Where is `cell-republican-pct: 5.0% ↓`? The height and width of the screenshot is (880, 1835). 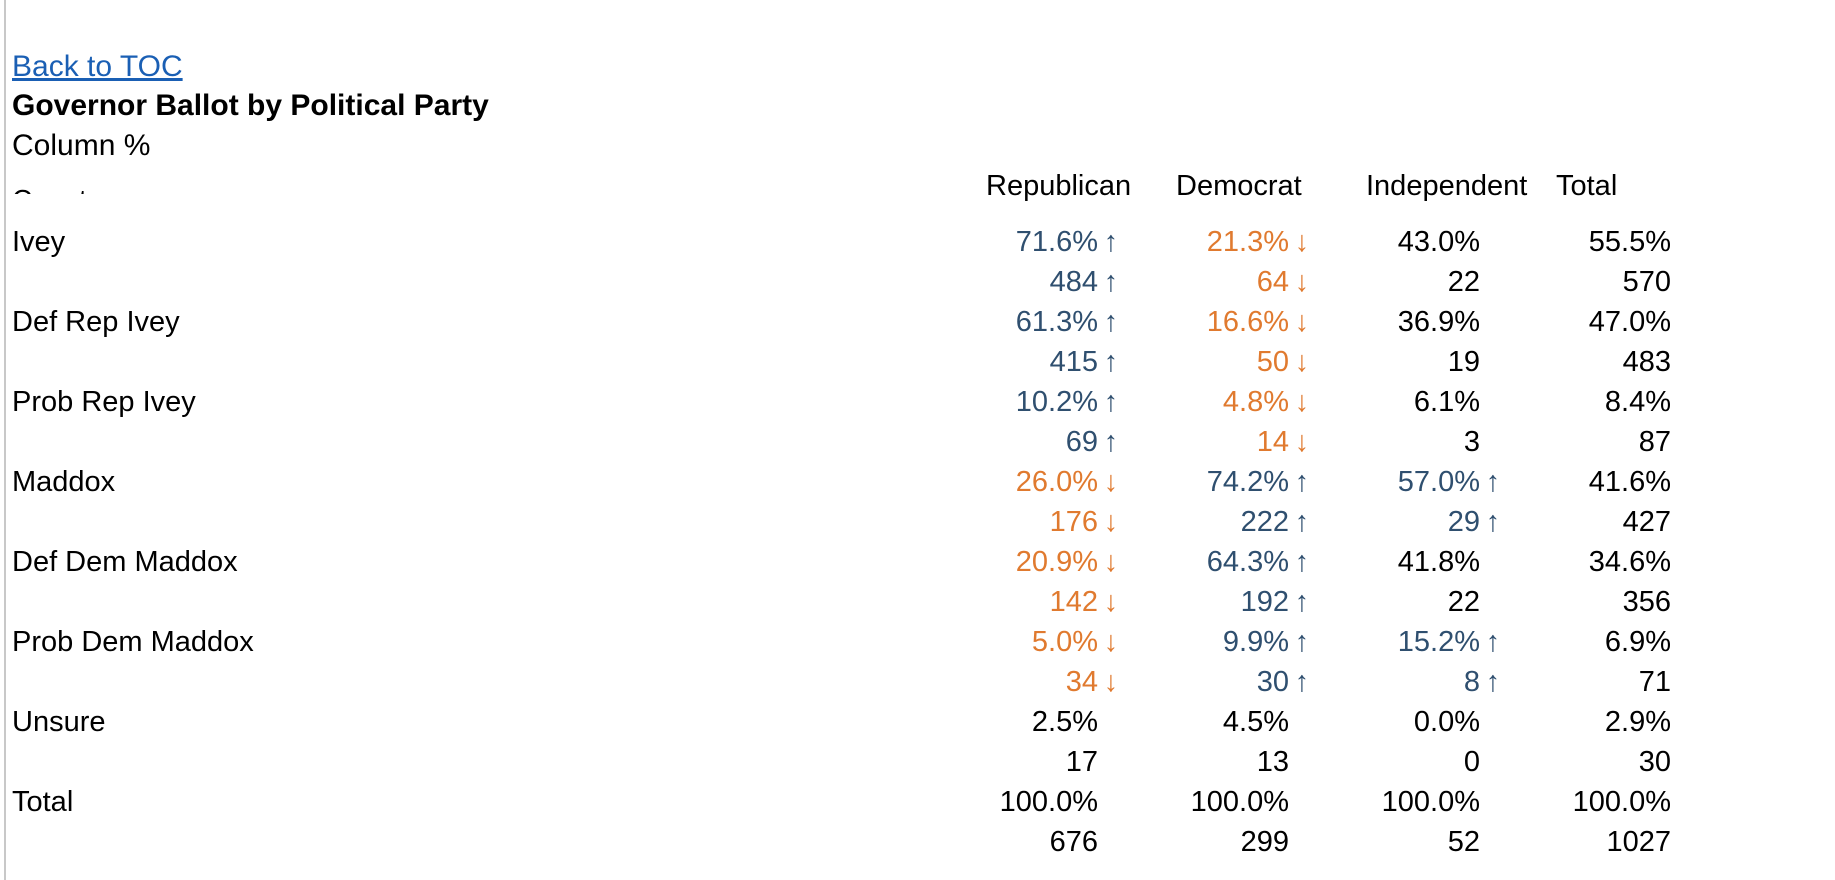 cell-republican-pct: 5.0% ↓ is located at coordinates (1048, 642).